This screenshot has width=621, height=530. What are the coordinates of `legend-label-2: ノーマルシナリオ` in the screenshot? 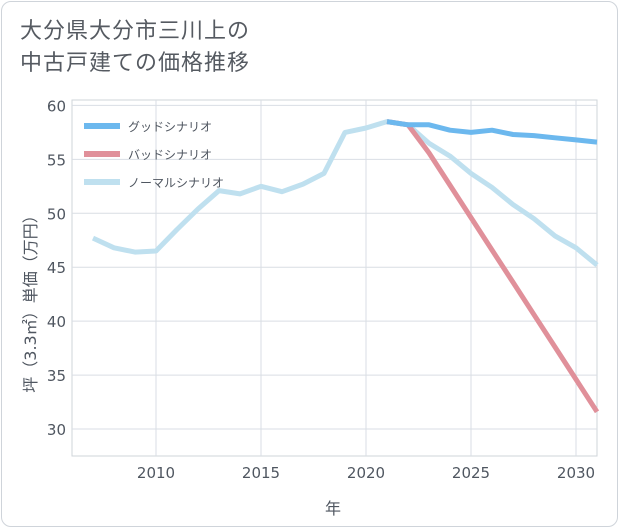 It's located at (176, 183).